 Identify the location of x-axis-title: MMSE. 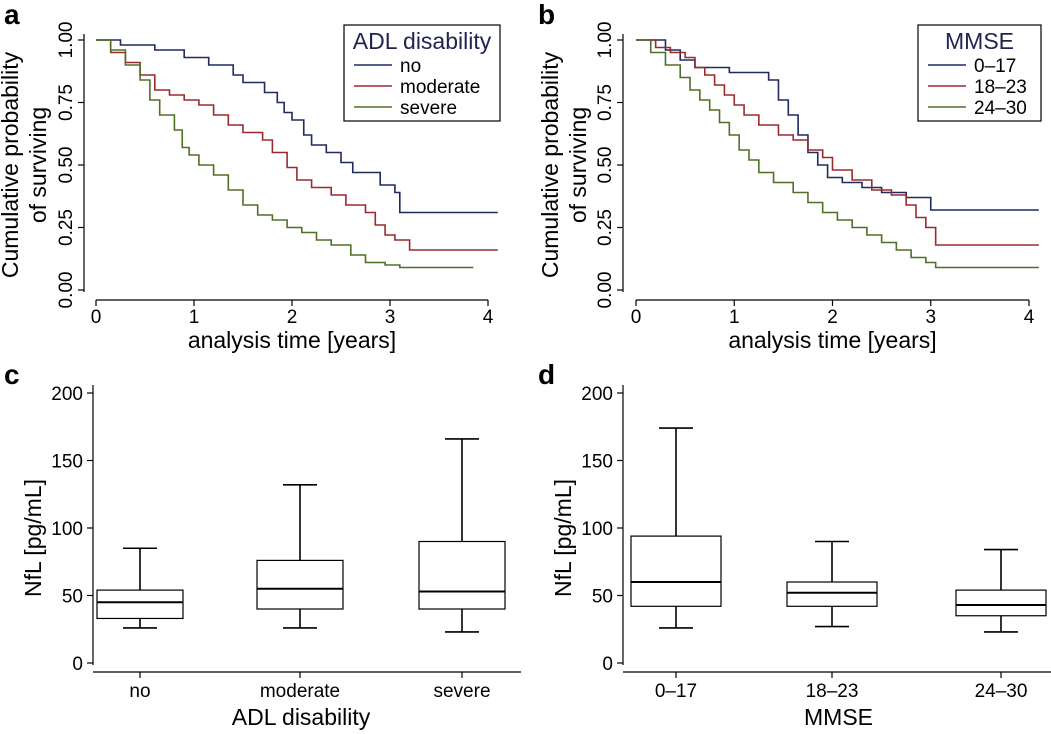
(838, 717).